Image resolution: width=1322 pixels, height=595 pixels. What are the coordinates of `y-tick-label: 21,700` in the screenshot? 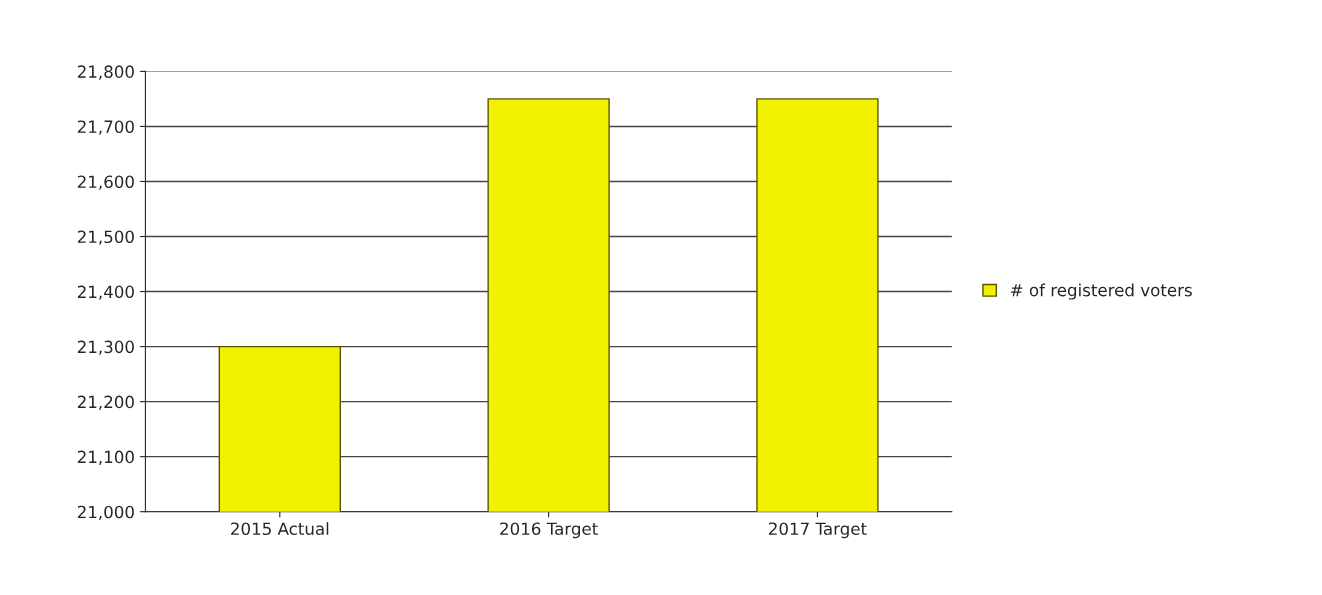 It's located at (105, 127).